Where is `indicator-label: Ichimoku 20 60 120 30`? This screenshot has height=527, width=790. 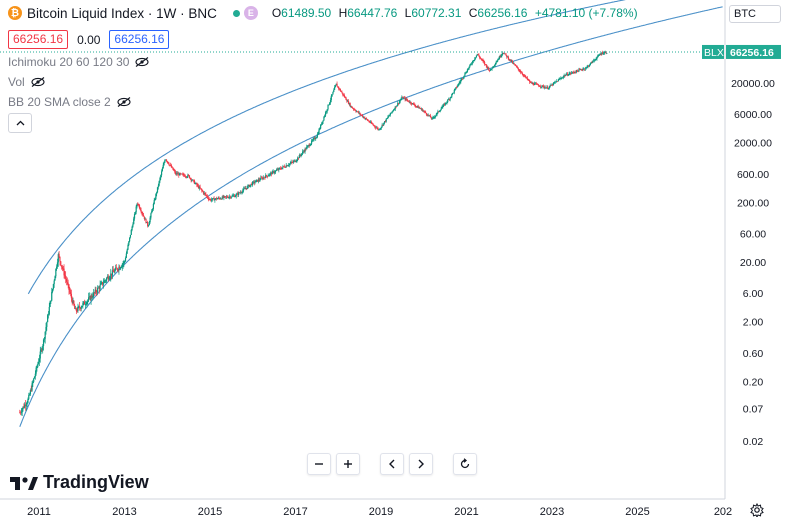 indicator-label: Ichimoku 20 60 120 30 is located at coordinates (69, 62).